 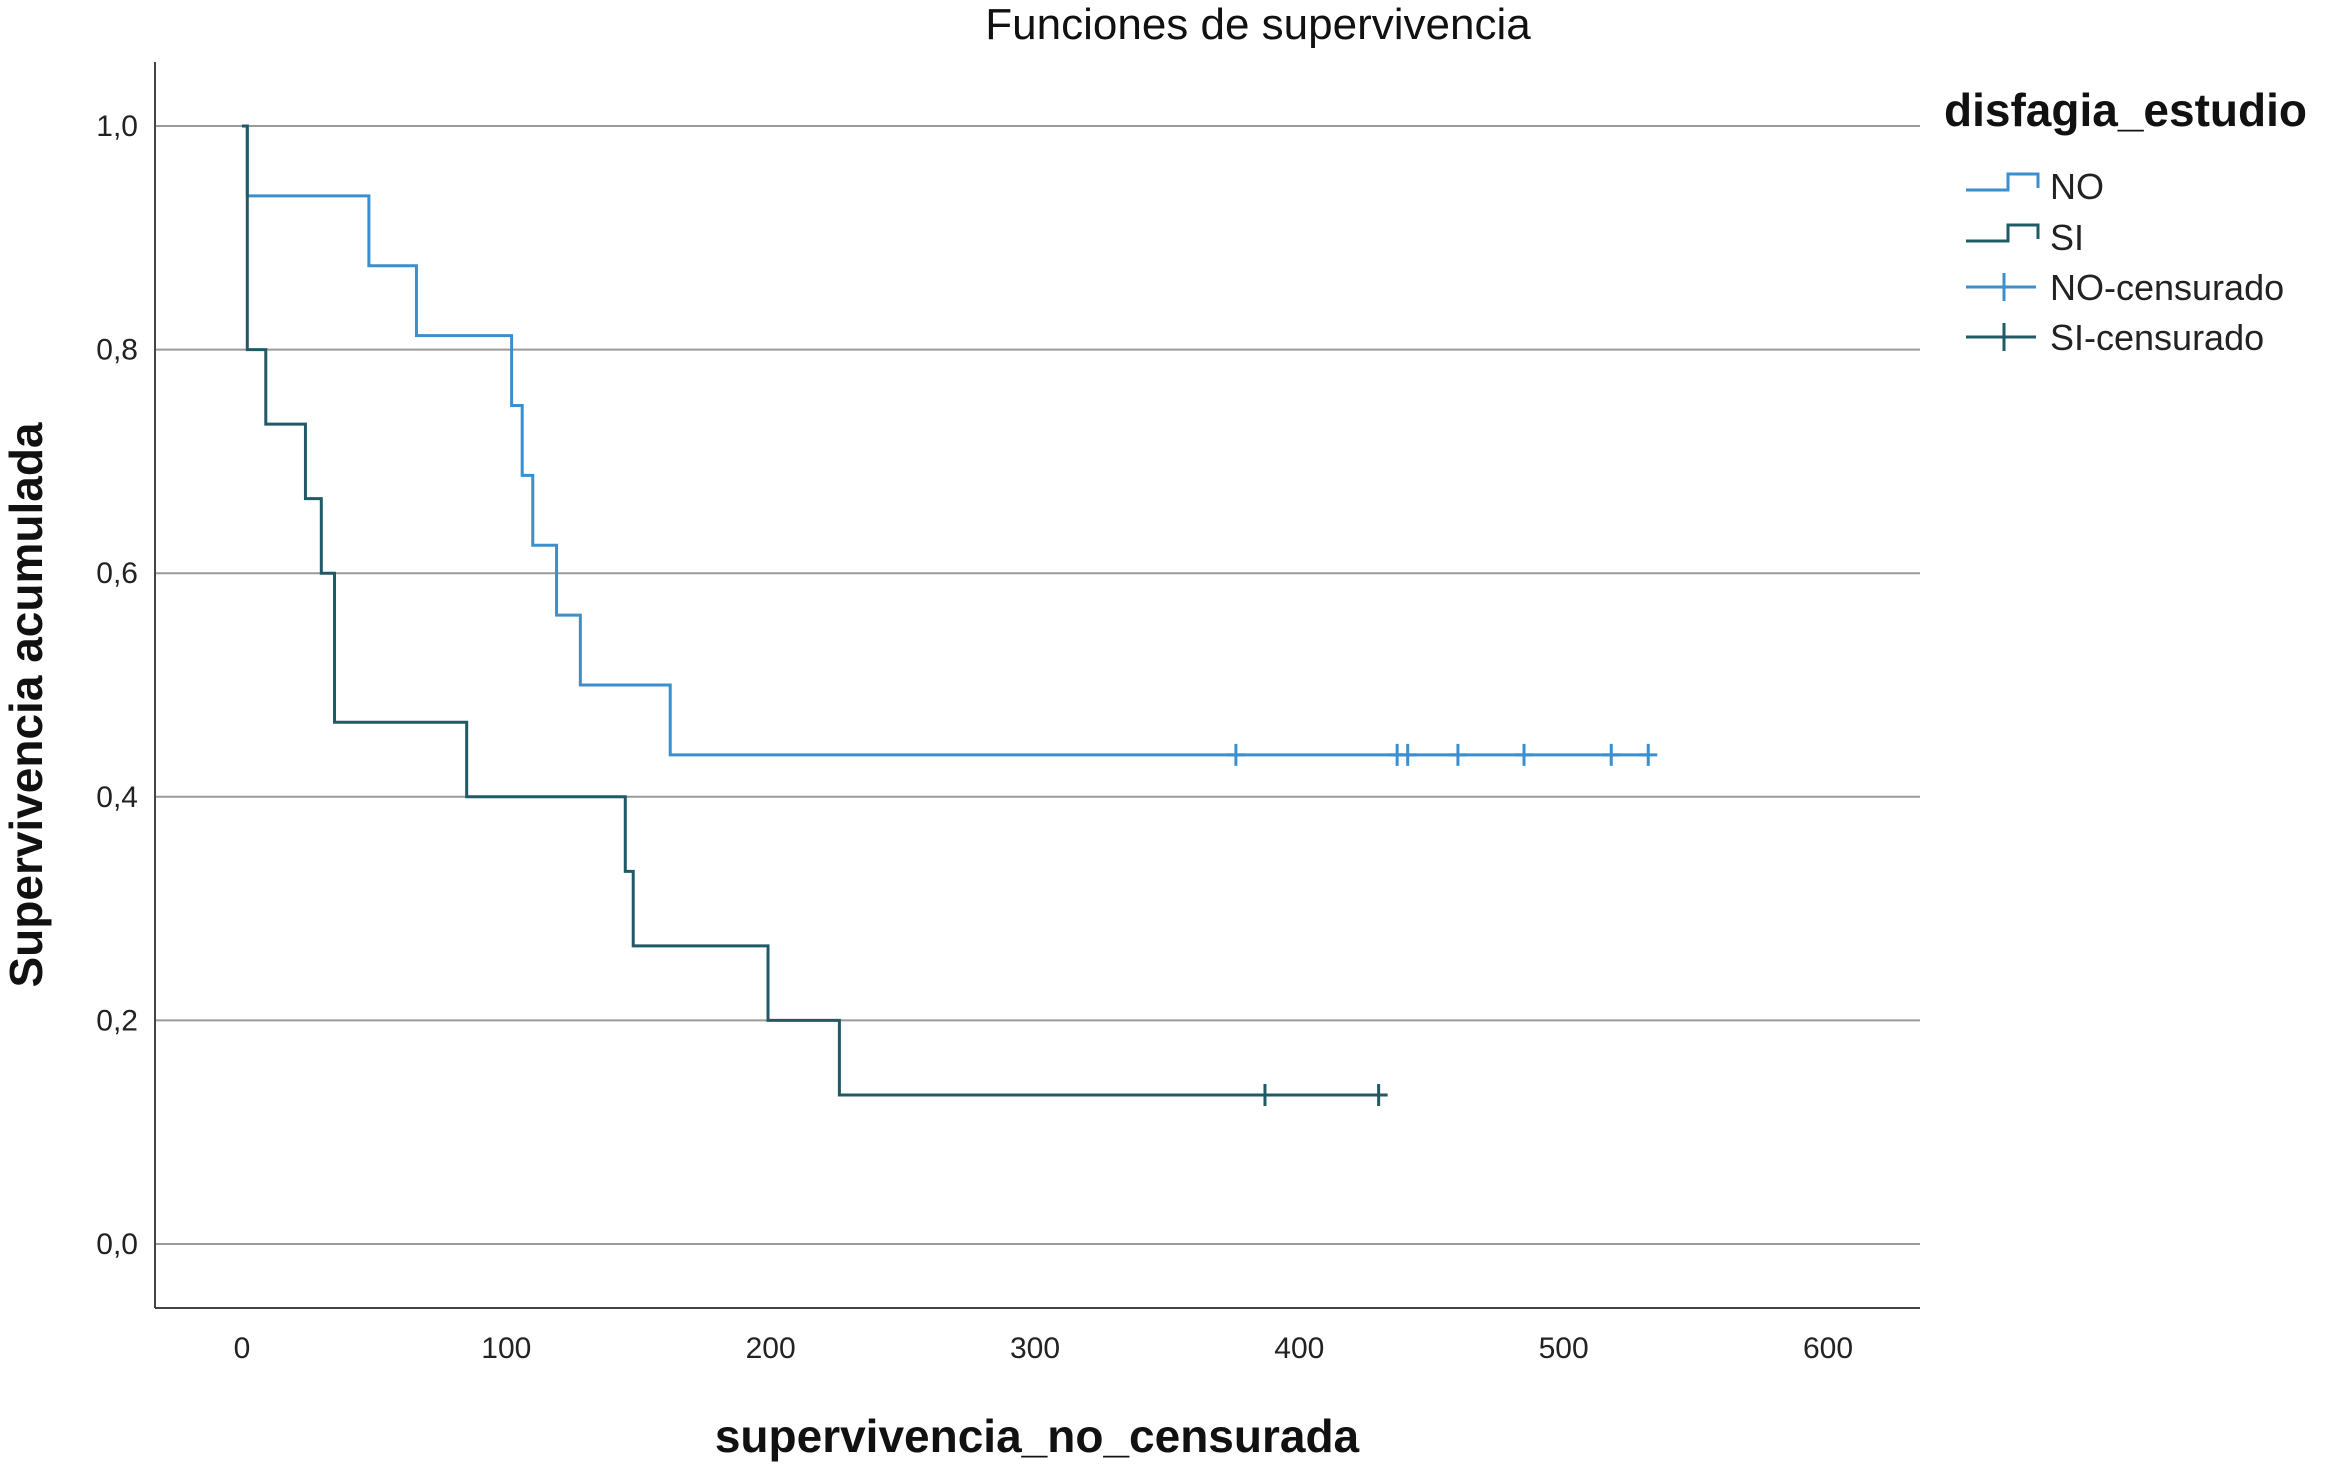 I want to click on y-tick-label: 0,0, so click(x=117, y=1244).